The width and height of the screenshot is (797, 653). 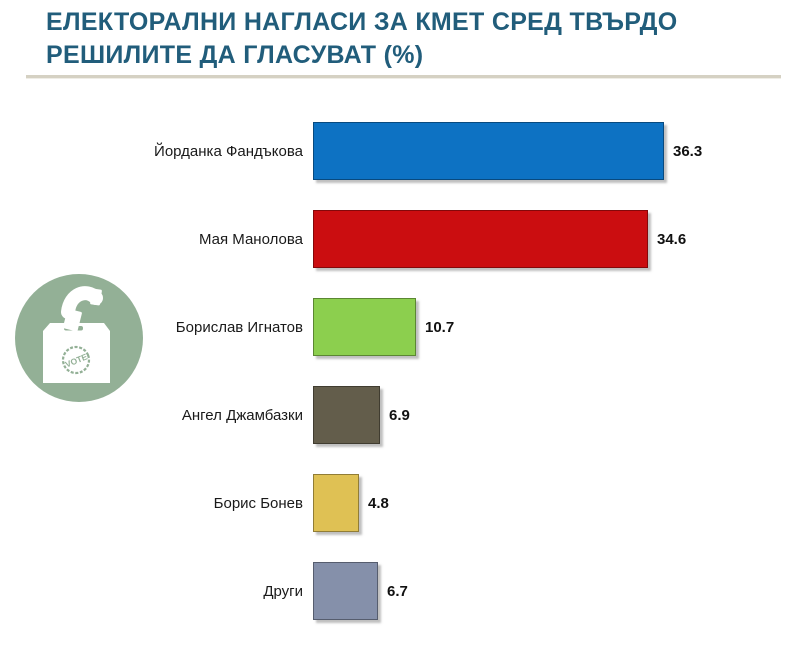 I want to click on bar-label: Мая Манолова, so click(x=250, y=239).